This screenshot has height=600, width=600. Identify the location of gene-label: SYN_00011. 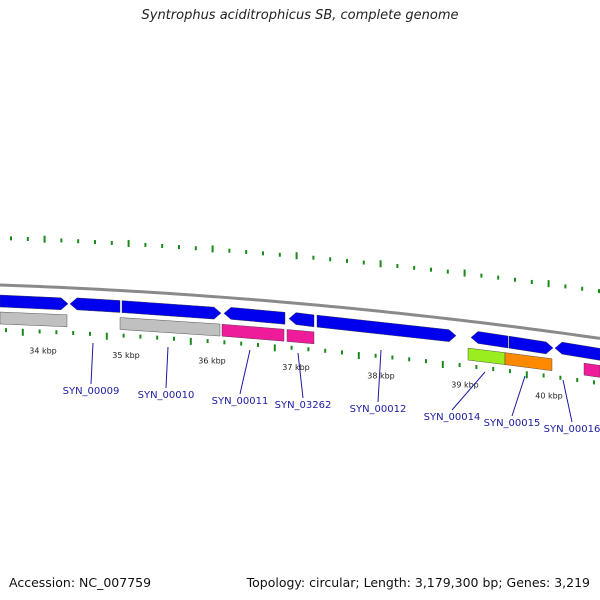
(240, 401).